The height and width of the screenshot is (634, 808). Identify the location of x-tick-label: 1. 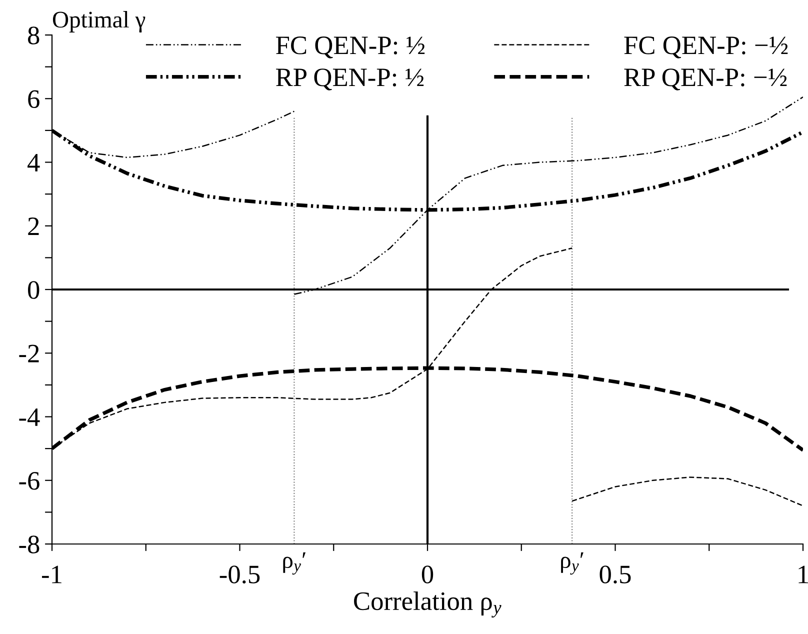
(803, 575).